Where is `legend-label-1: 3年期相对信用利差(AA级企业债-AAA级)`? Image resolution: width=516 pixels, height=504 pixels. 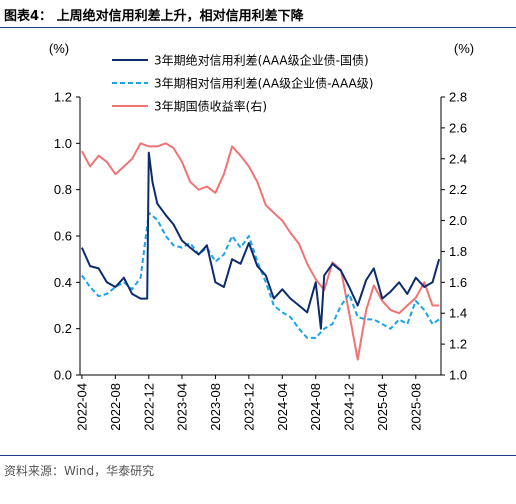
legend-label-1: 3年期相对信用利差(AA级企业债-AAA级) is located at coordinates (263, 83).